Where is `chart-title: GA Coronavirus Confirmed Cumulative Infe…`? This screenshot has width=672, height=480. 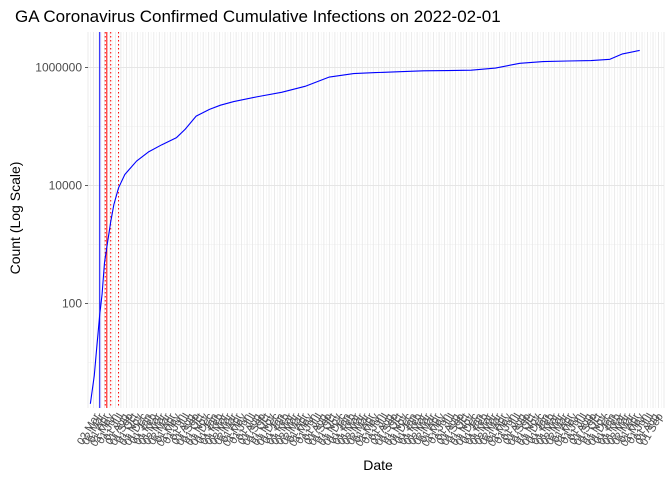 chart-title: GA Coronavirus Confirmed Cumulative Infe… is located at coordinates (258, 16).